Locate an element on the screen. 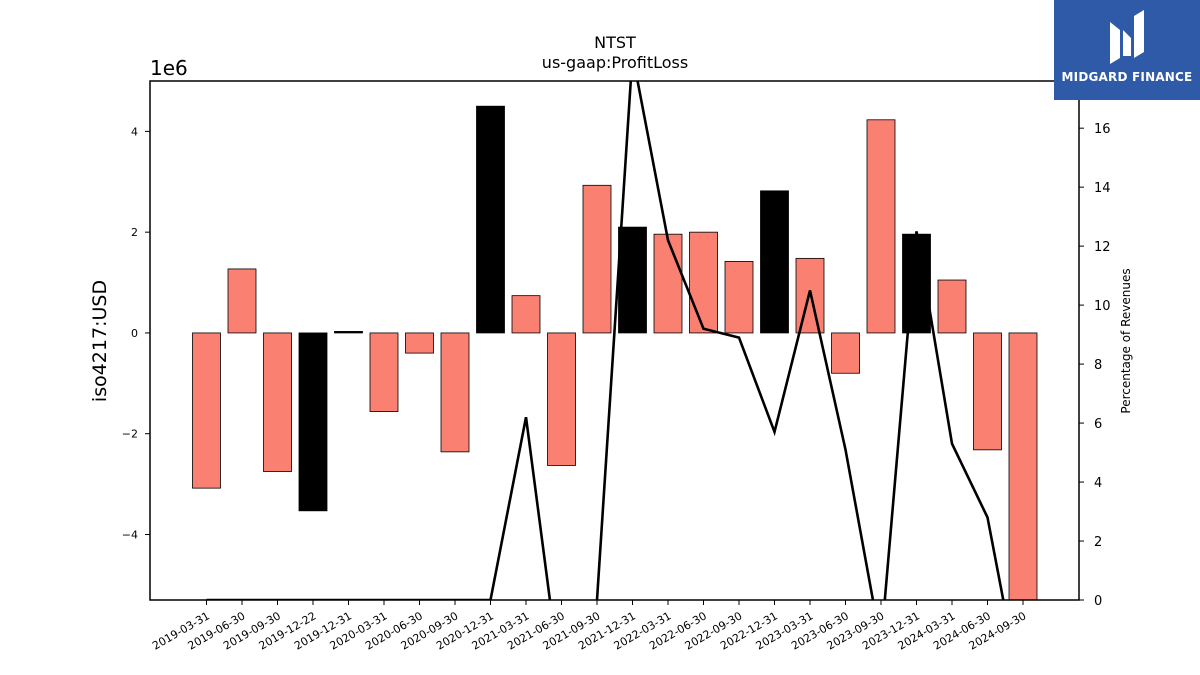 The height and width of the screenshot is (675, 1200). logo-text: MIDGARD FINANCE is located at coordinates (1127, 77).